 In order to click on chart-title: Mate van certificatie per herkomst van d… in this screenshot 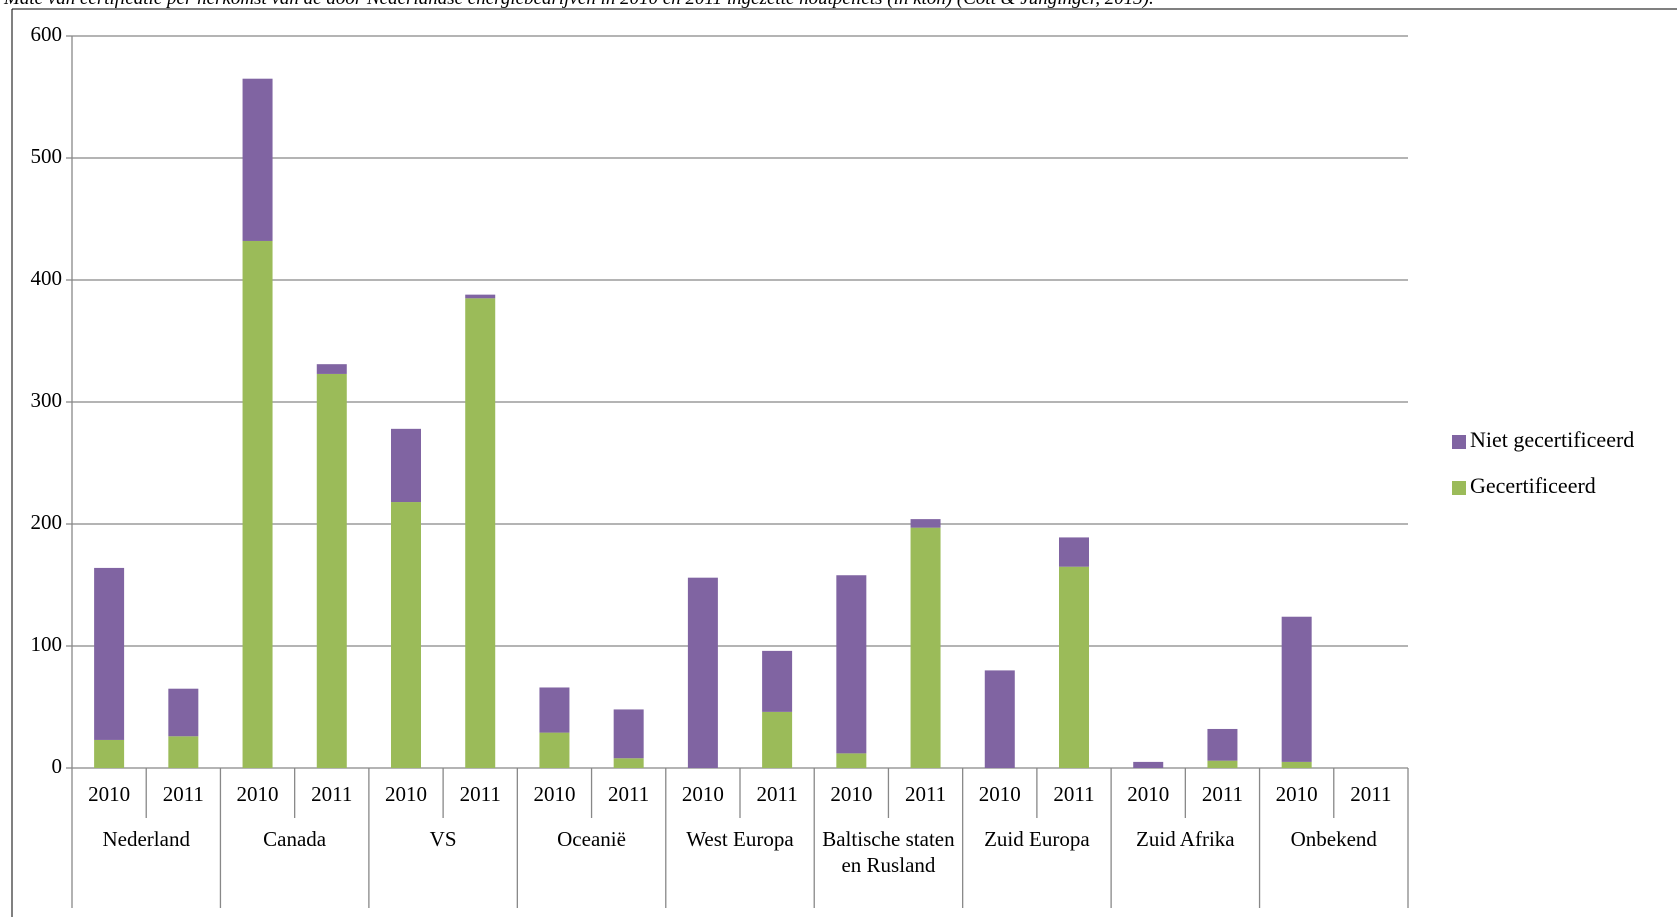, I will do `click(578, 4)`.